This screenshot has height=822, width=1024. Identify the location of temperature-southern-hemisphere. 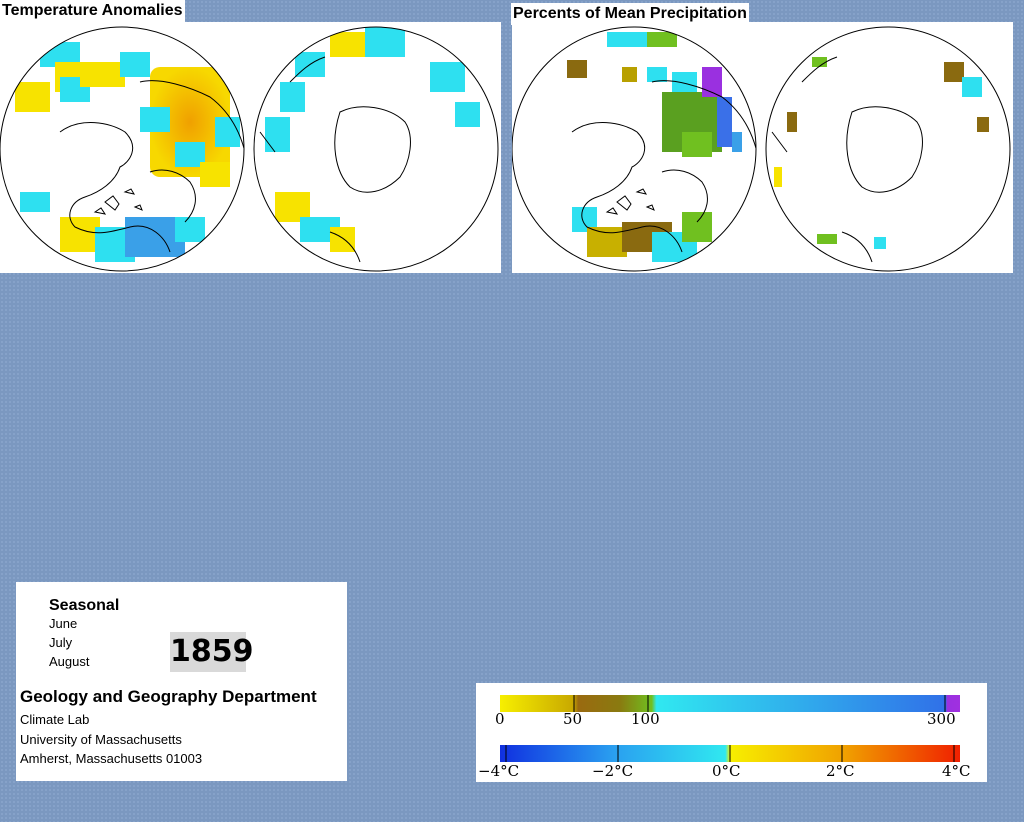
(376, 149).